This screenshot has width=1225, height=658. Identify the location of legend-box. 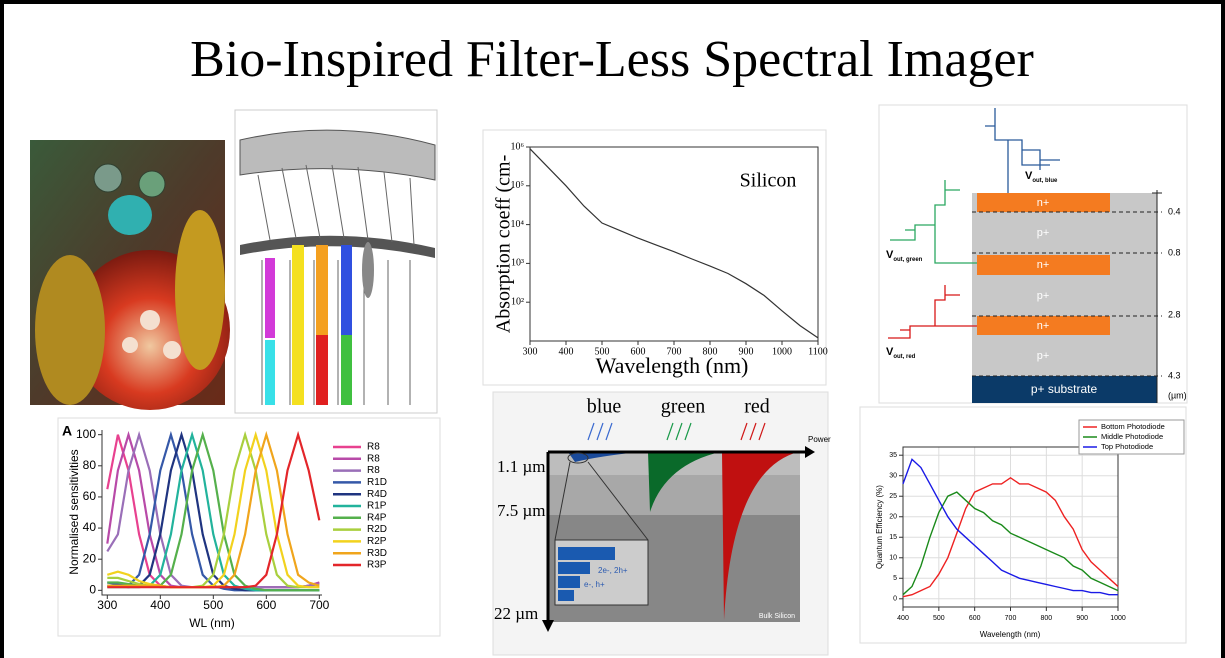
(1131, 437).